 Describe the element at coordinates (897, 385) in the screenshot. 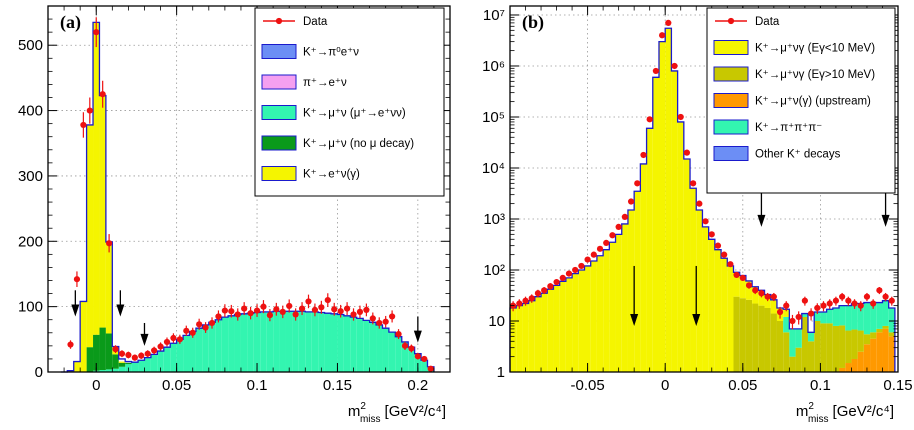

I see `x-tick-label: 0.15` at that location.